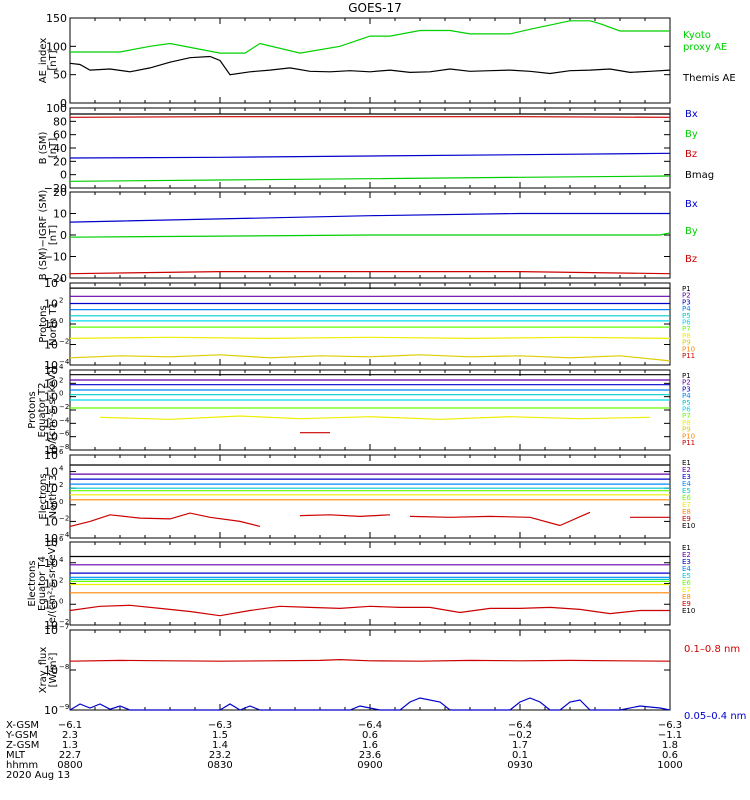 Image resolution: width=750 pixels, height=800 pixels. Describe the element at coordinates (368, 235) in the screenshot. I see `panel-b_igrf: −20 −10 0 10 20 B (SM)−IGRF (SM) [nT] Bx By Bz` at that location.